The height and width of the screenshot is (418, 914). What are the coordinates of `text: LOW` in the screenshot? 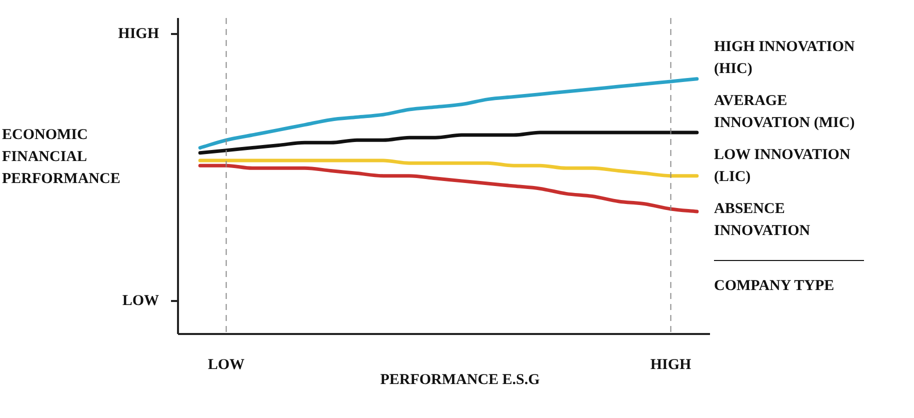 It's located at (140, 300).